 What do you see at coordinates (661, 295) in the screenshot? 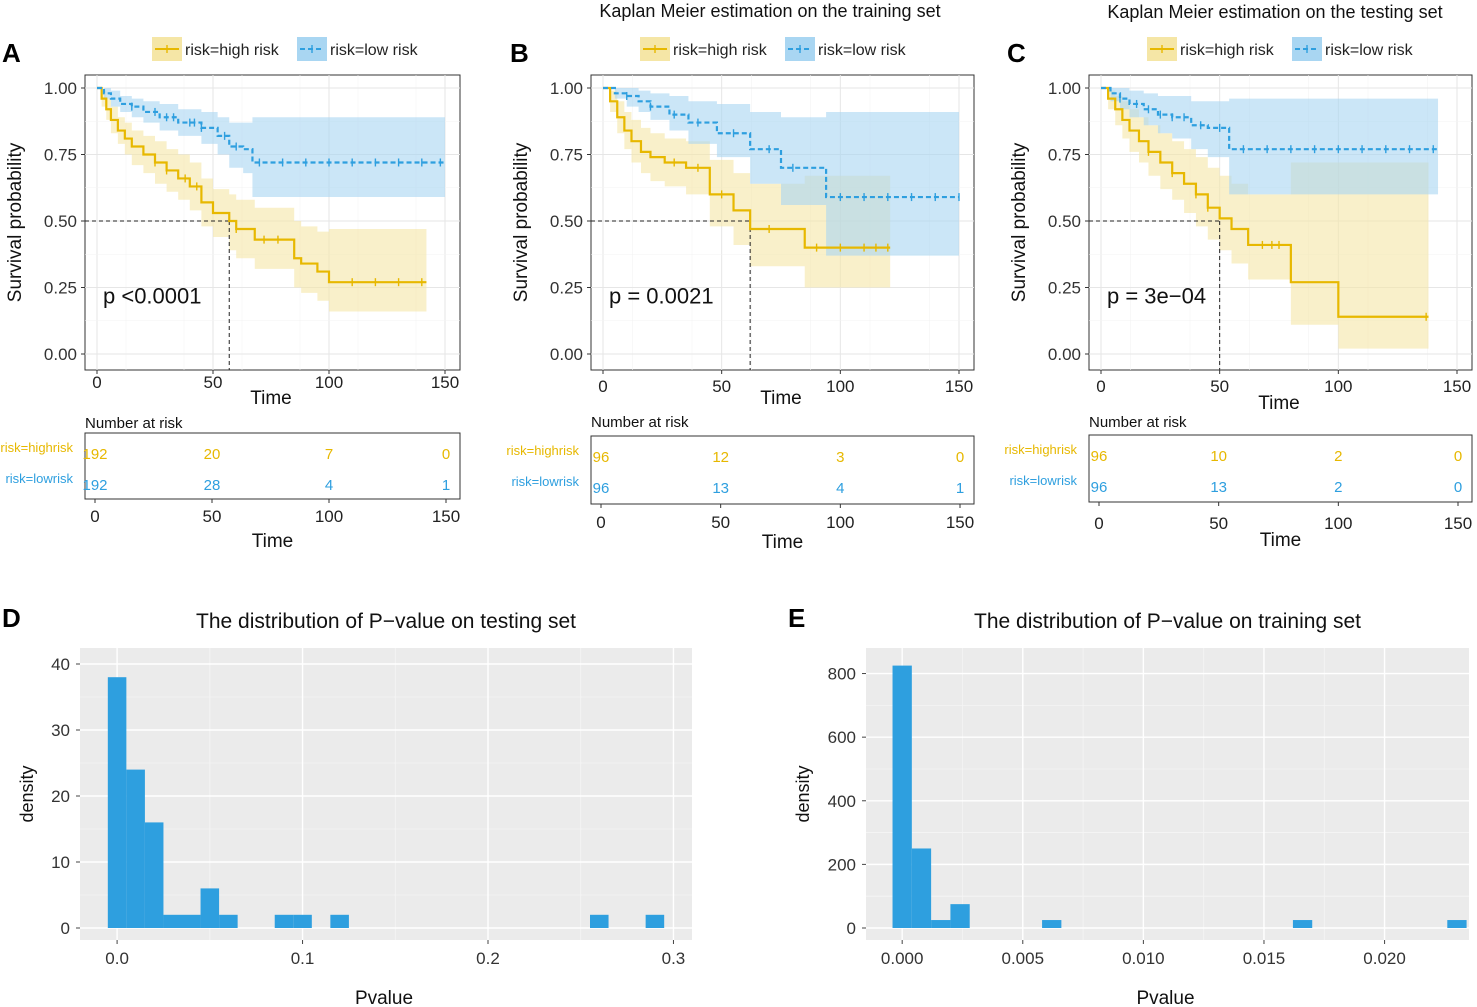
I see `p-value: p = 0.0021` at bounding box center [661, 295].